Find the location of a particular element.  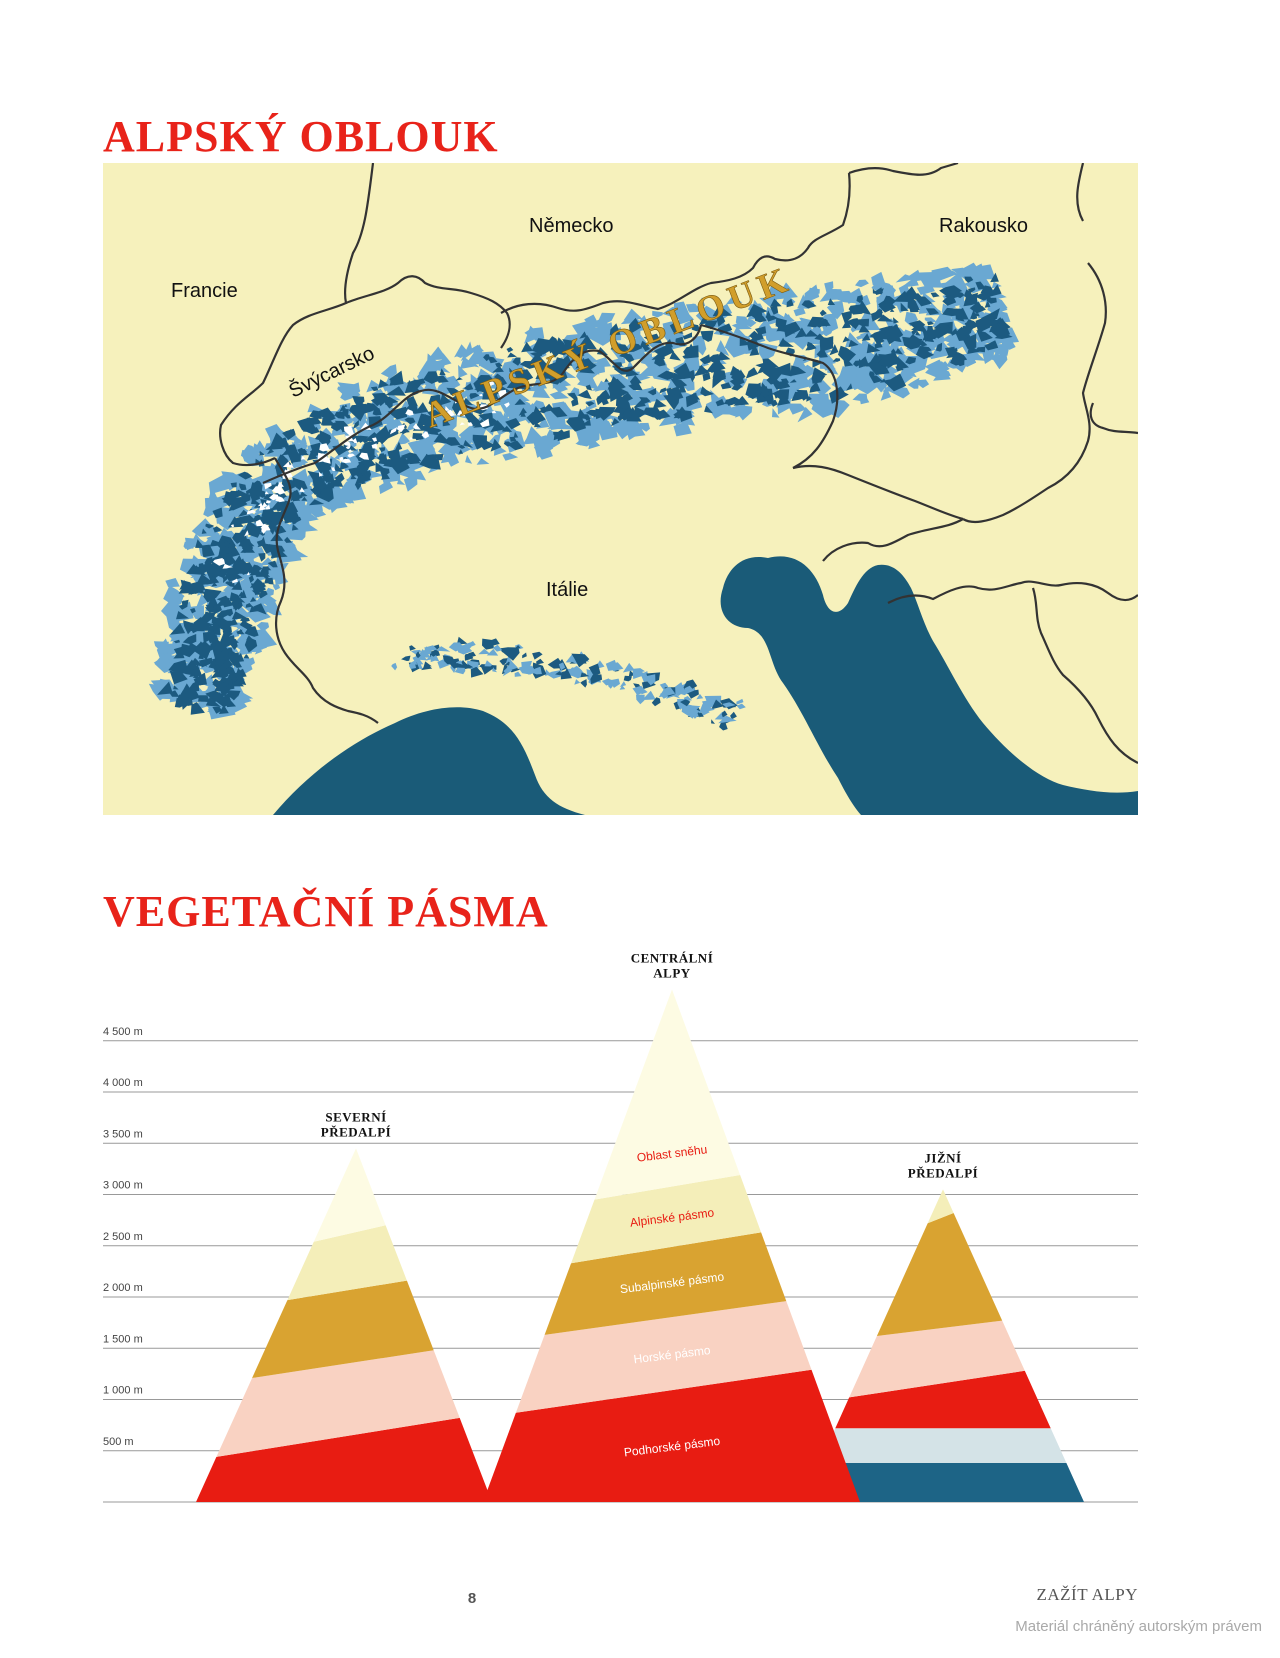

band-severni-podhorske is located at coordinates (344, 1459).